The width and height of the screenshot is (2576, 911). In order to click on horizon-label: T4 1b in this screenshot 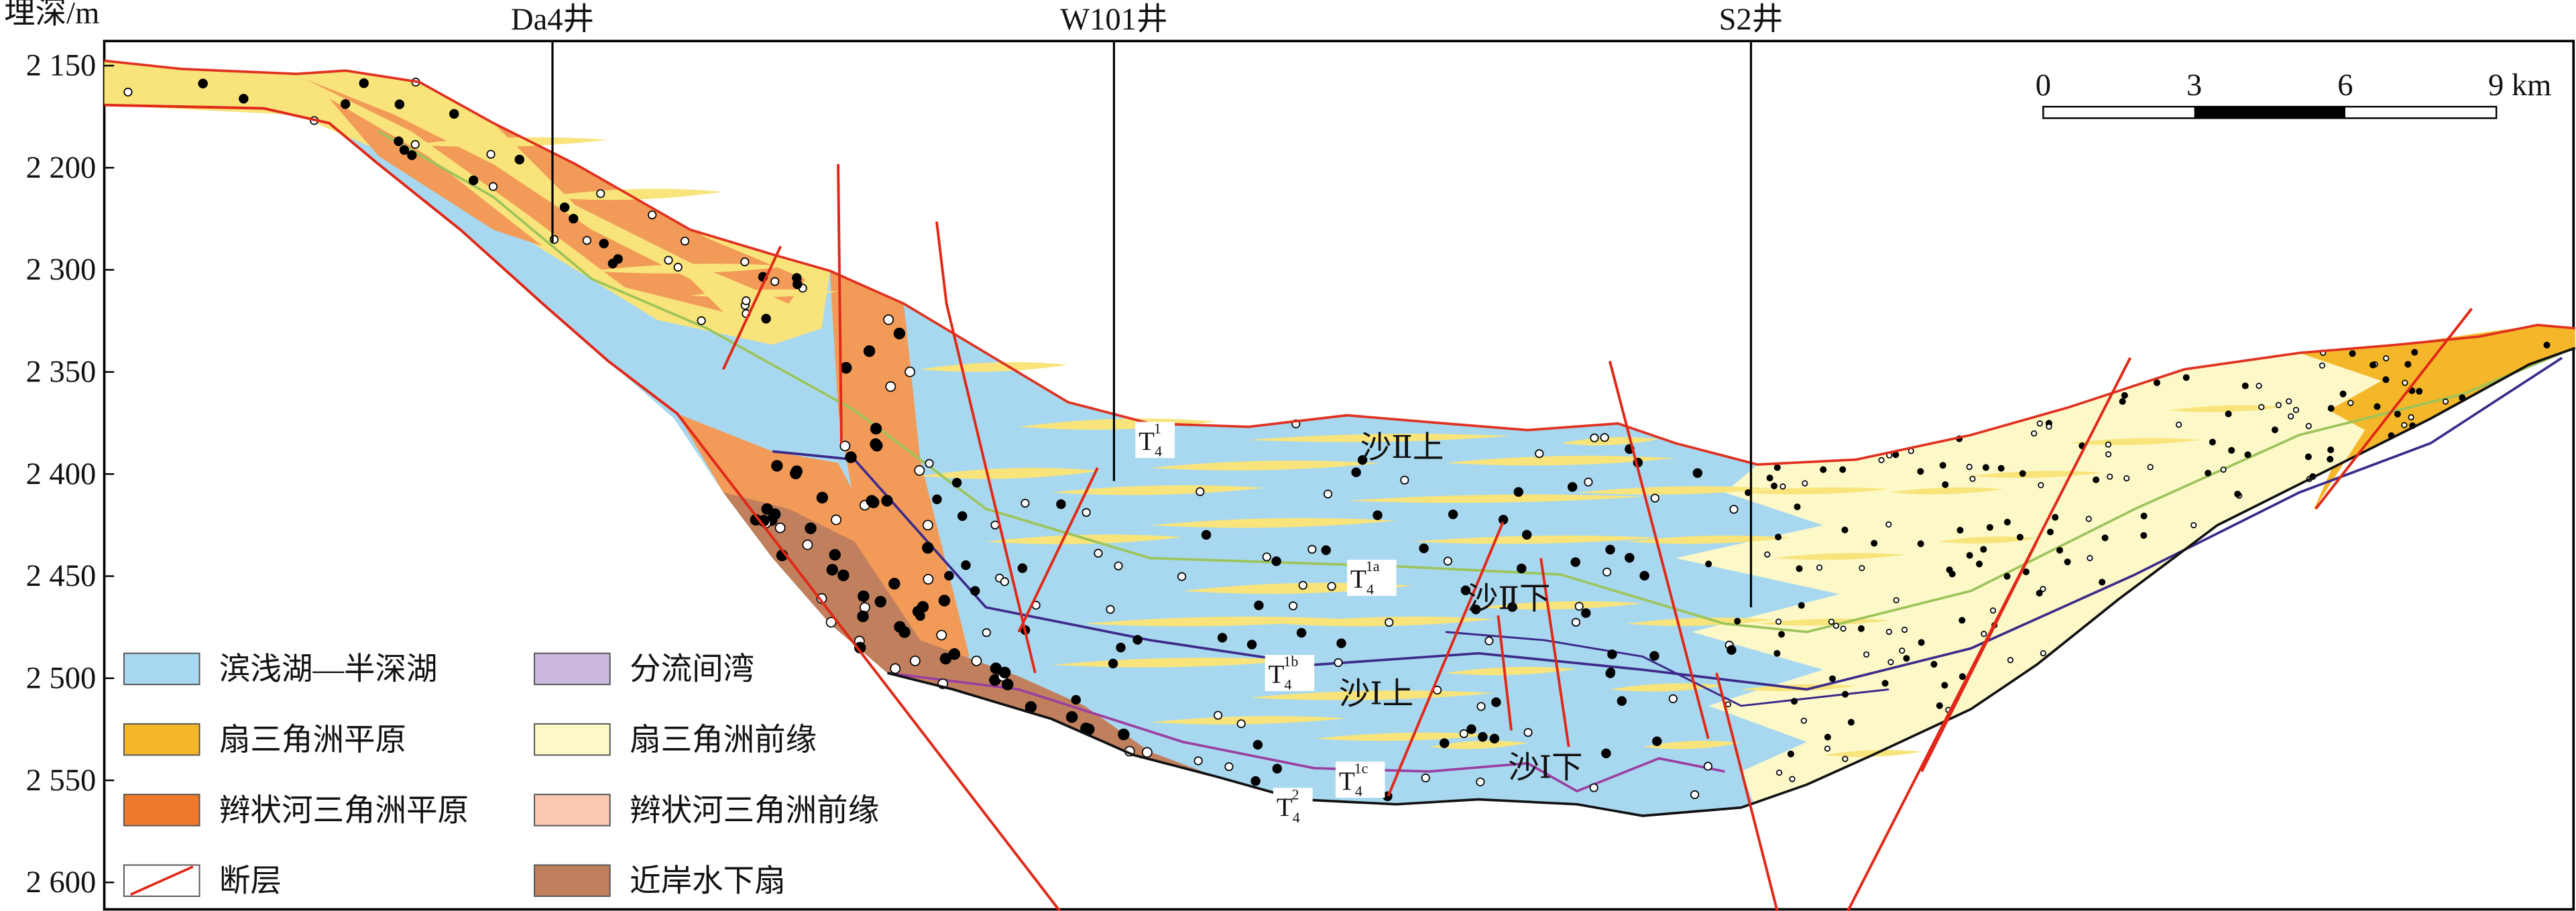, I will do `click(1284, 672)`.